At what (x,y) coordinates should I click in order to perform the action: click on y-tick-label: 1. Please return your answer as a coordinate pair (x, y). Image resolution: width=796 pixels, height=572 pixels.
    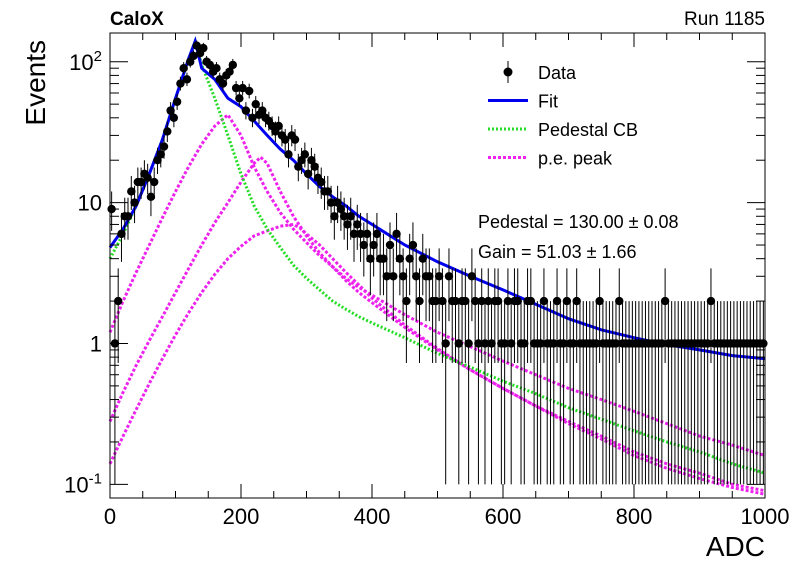
    Looking at the image, I should click on (96, 343).